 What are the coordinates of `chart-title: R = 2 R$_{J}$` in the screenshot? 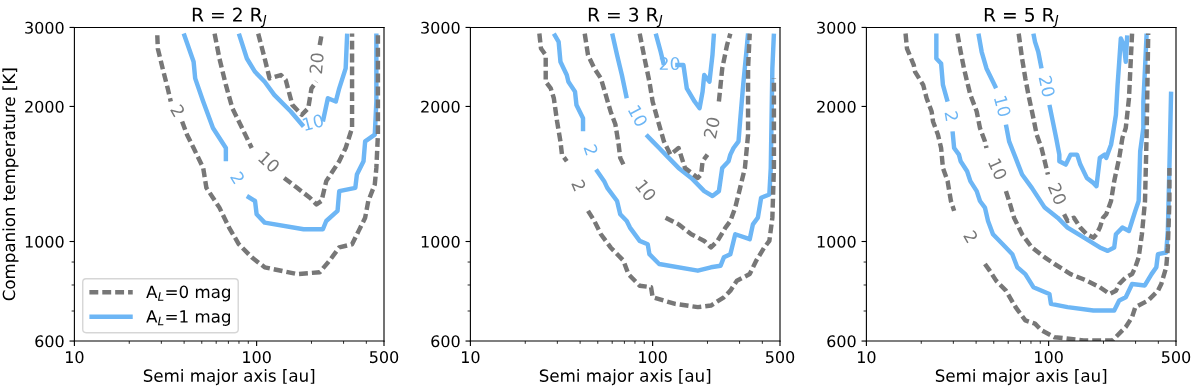 It's located at (229, 17).